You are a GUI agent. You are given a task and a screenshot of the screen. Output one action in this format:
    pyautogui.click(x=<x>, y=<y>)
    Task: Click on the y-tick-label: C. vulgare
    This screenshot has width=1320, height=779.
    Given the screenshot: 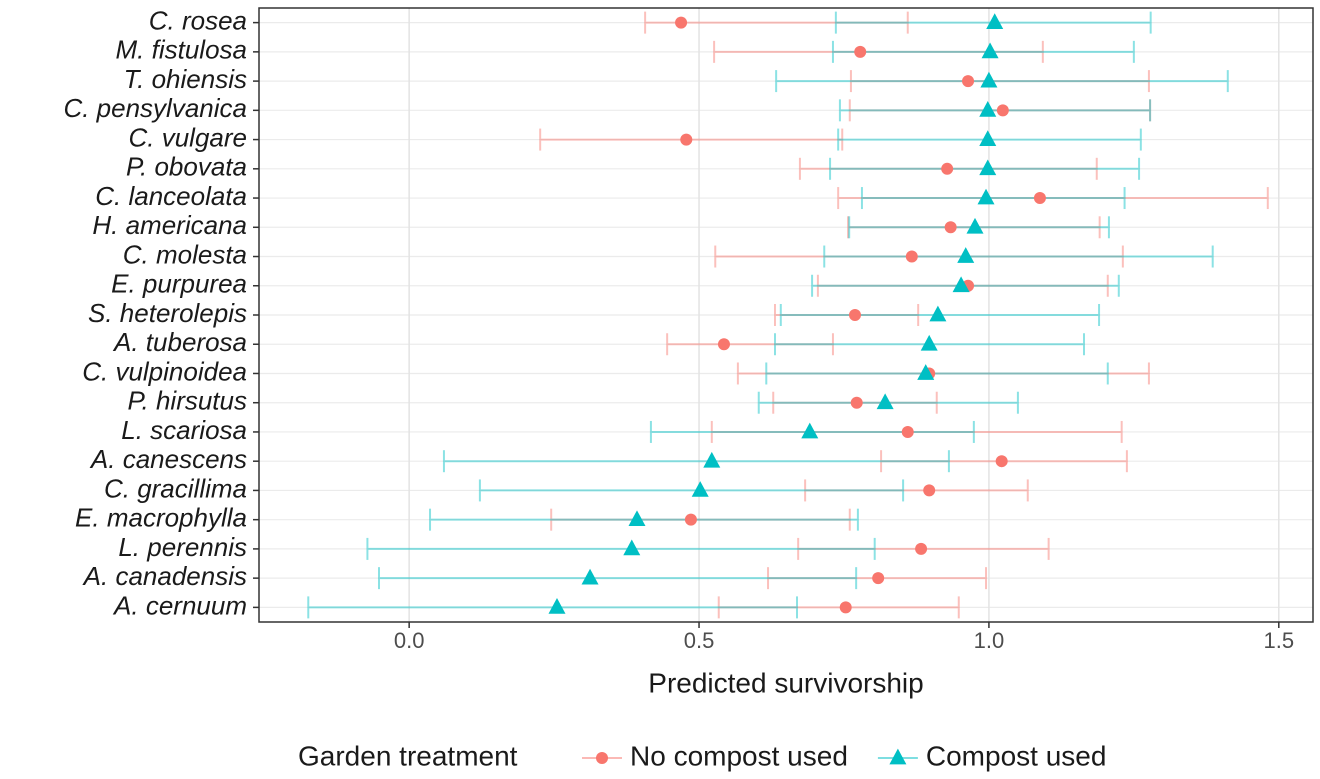 What is the action you would take?
    pyautogui.click(x=188, y=137)
    